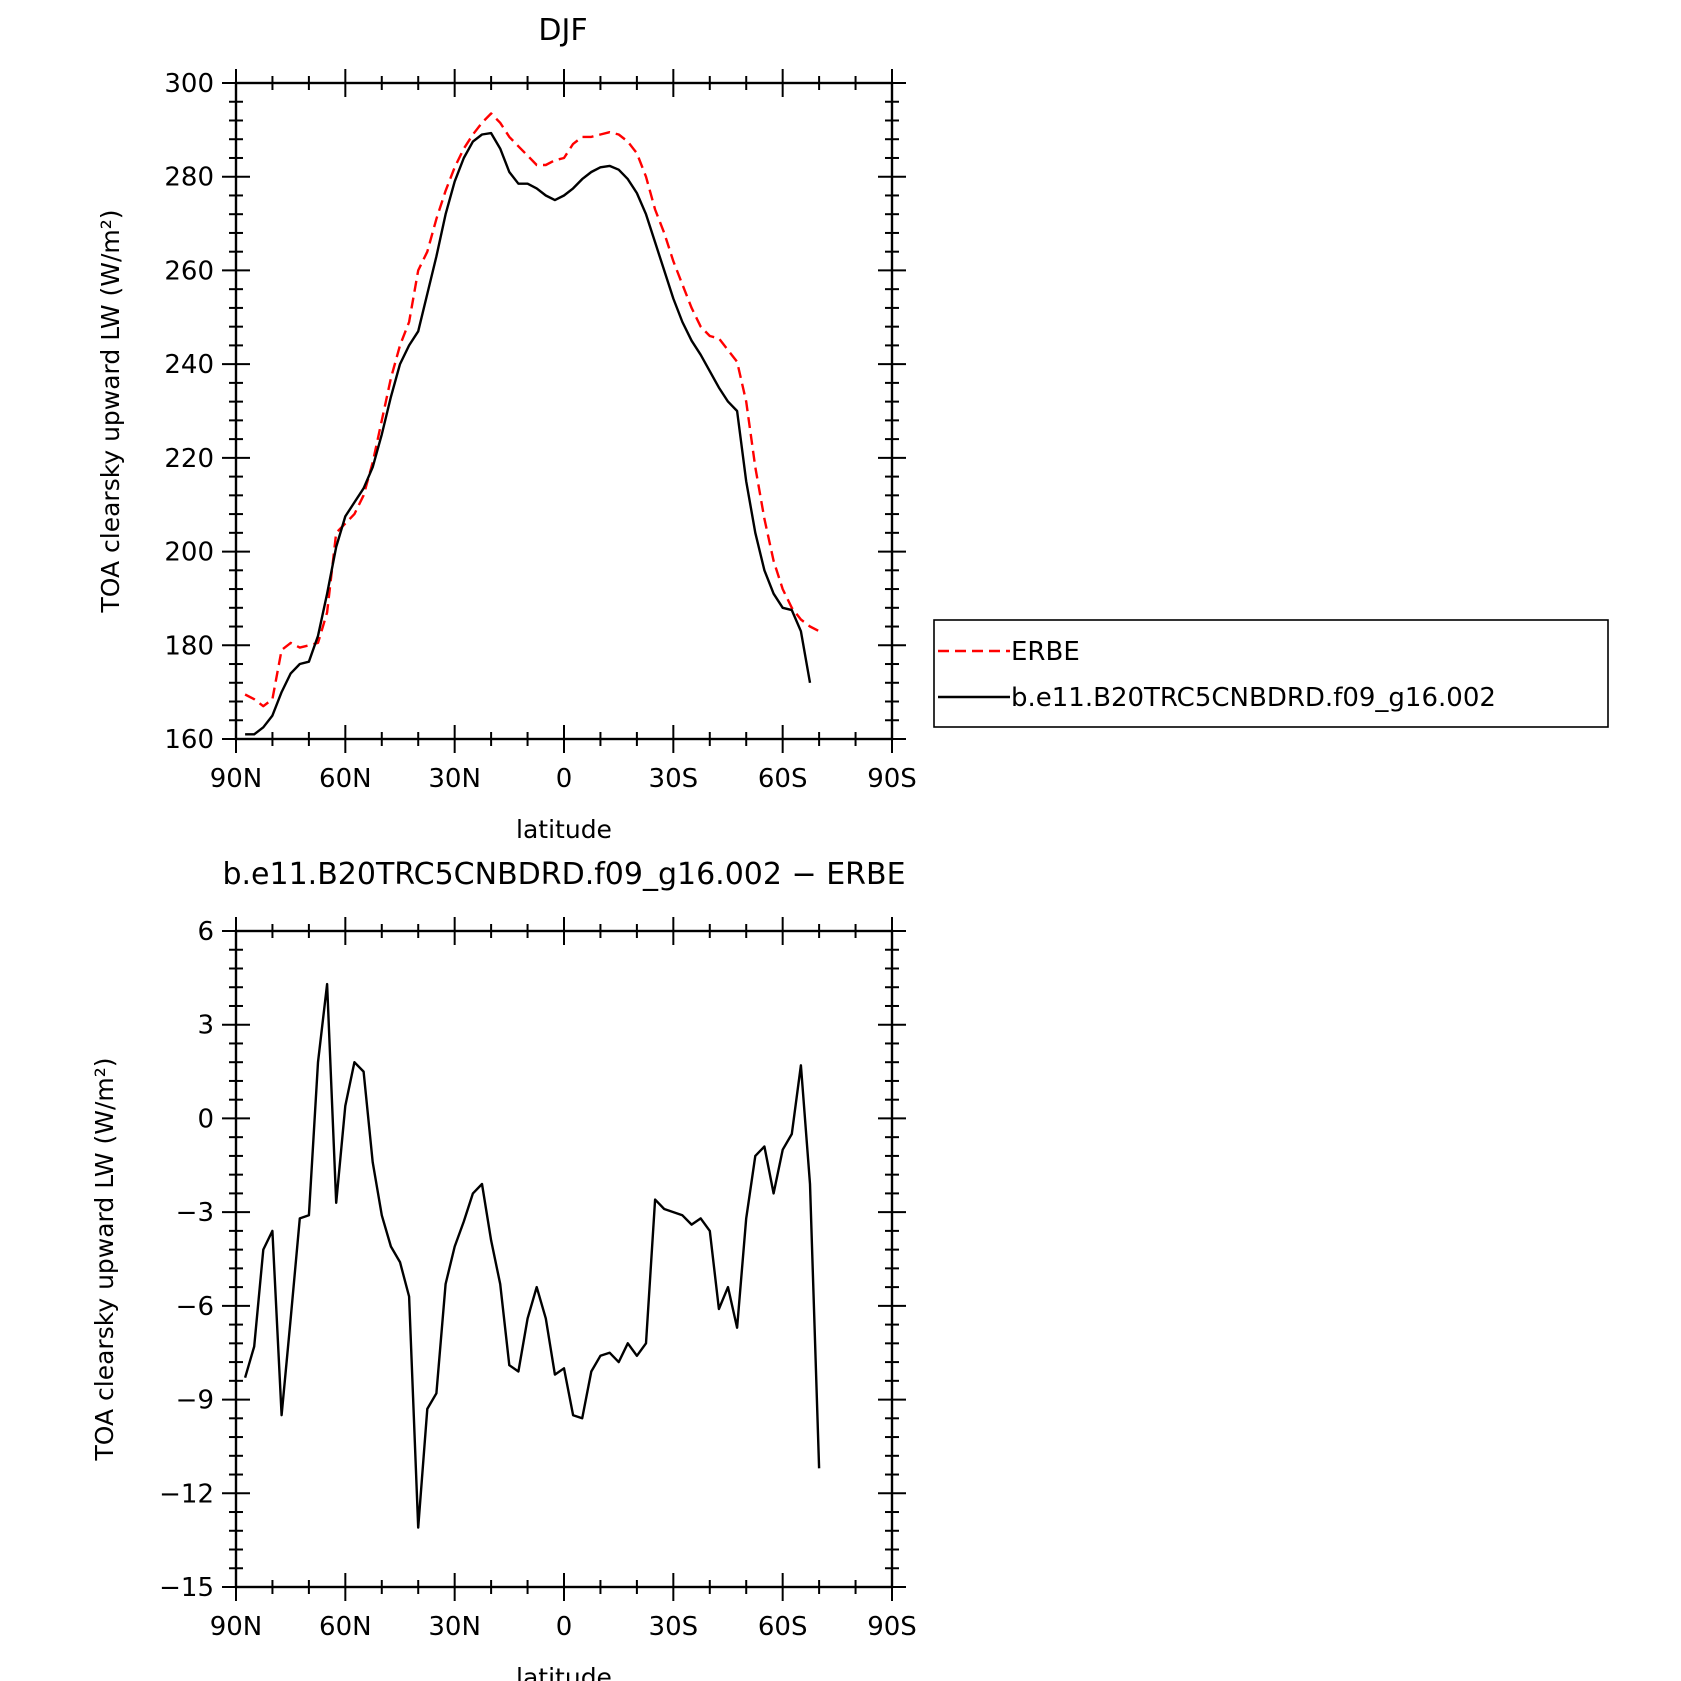 The width and height of the screenshot is (1681, 1681). I want to click on top-y-tick-label: 220, so click(189, 459).